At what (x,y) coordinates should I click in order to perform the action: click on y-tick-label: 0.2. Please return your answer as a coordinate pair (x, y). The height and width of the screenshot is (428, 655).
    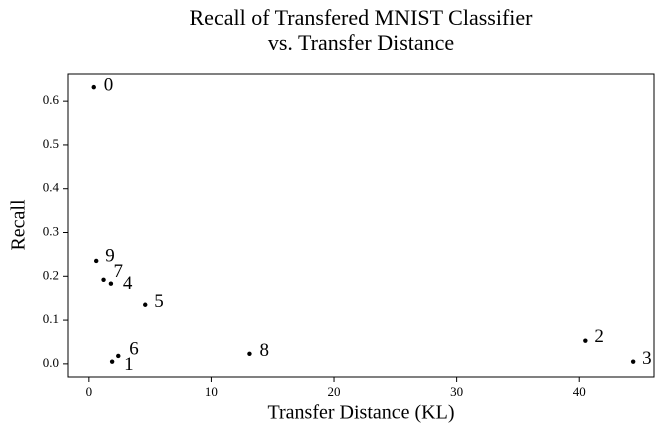
    Looking at the image, I should click on (51, 274).